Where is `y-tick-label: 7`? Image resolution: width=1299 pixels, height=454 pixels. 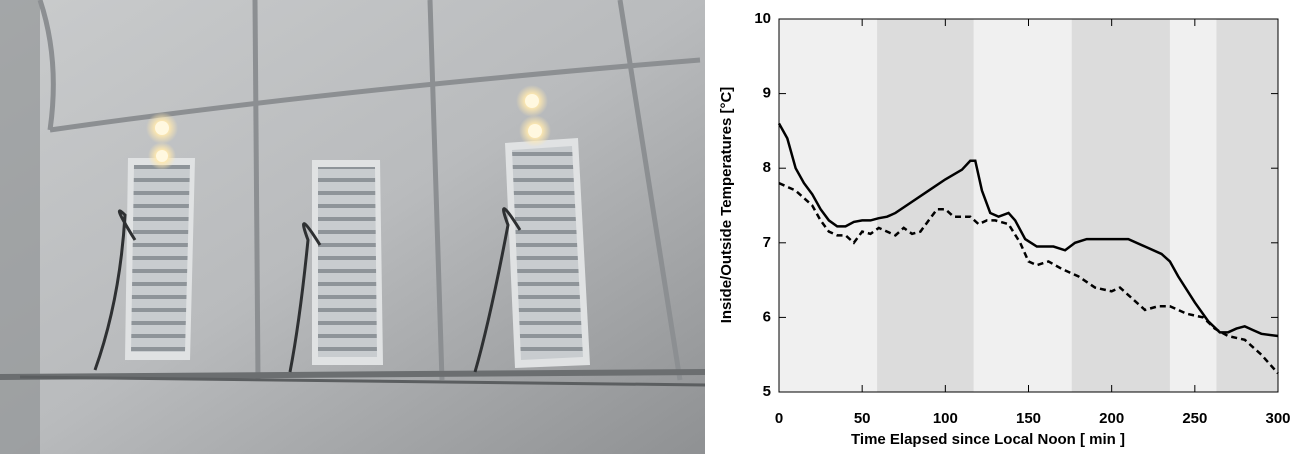 y-tick-label: 7 is located at coordinates (767, 242).